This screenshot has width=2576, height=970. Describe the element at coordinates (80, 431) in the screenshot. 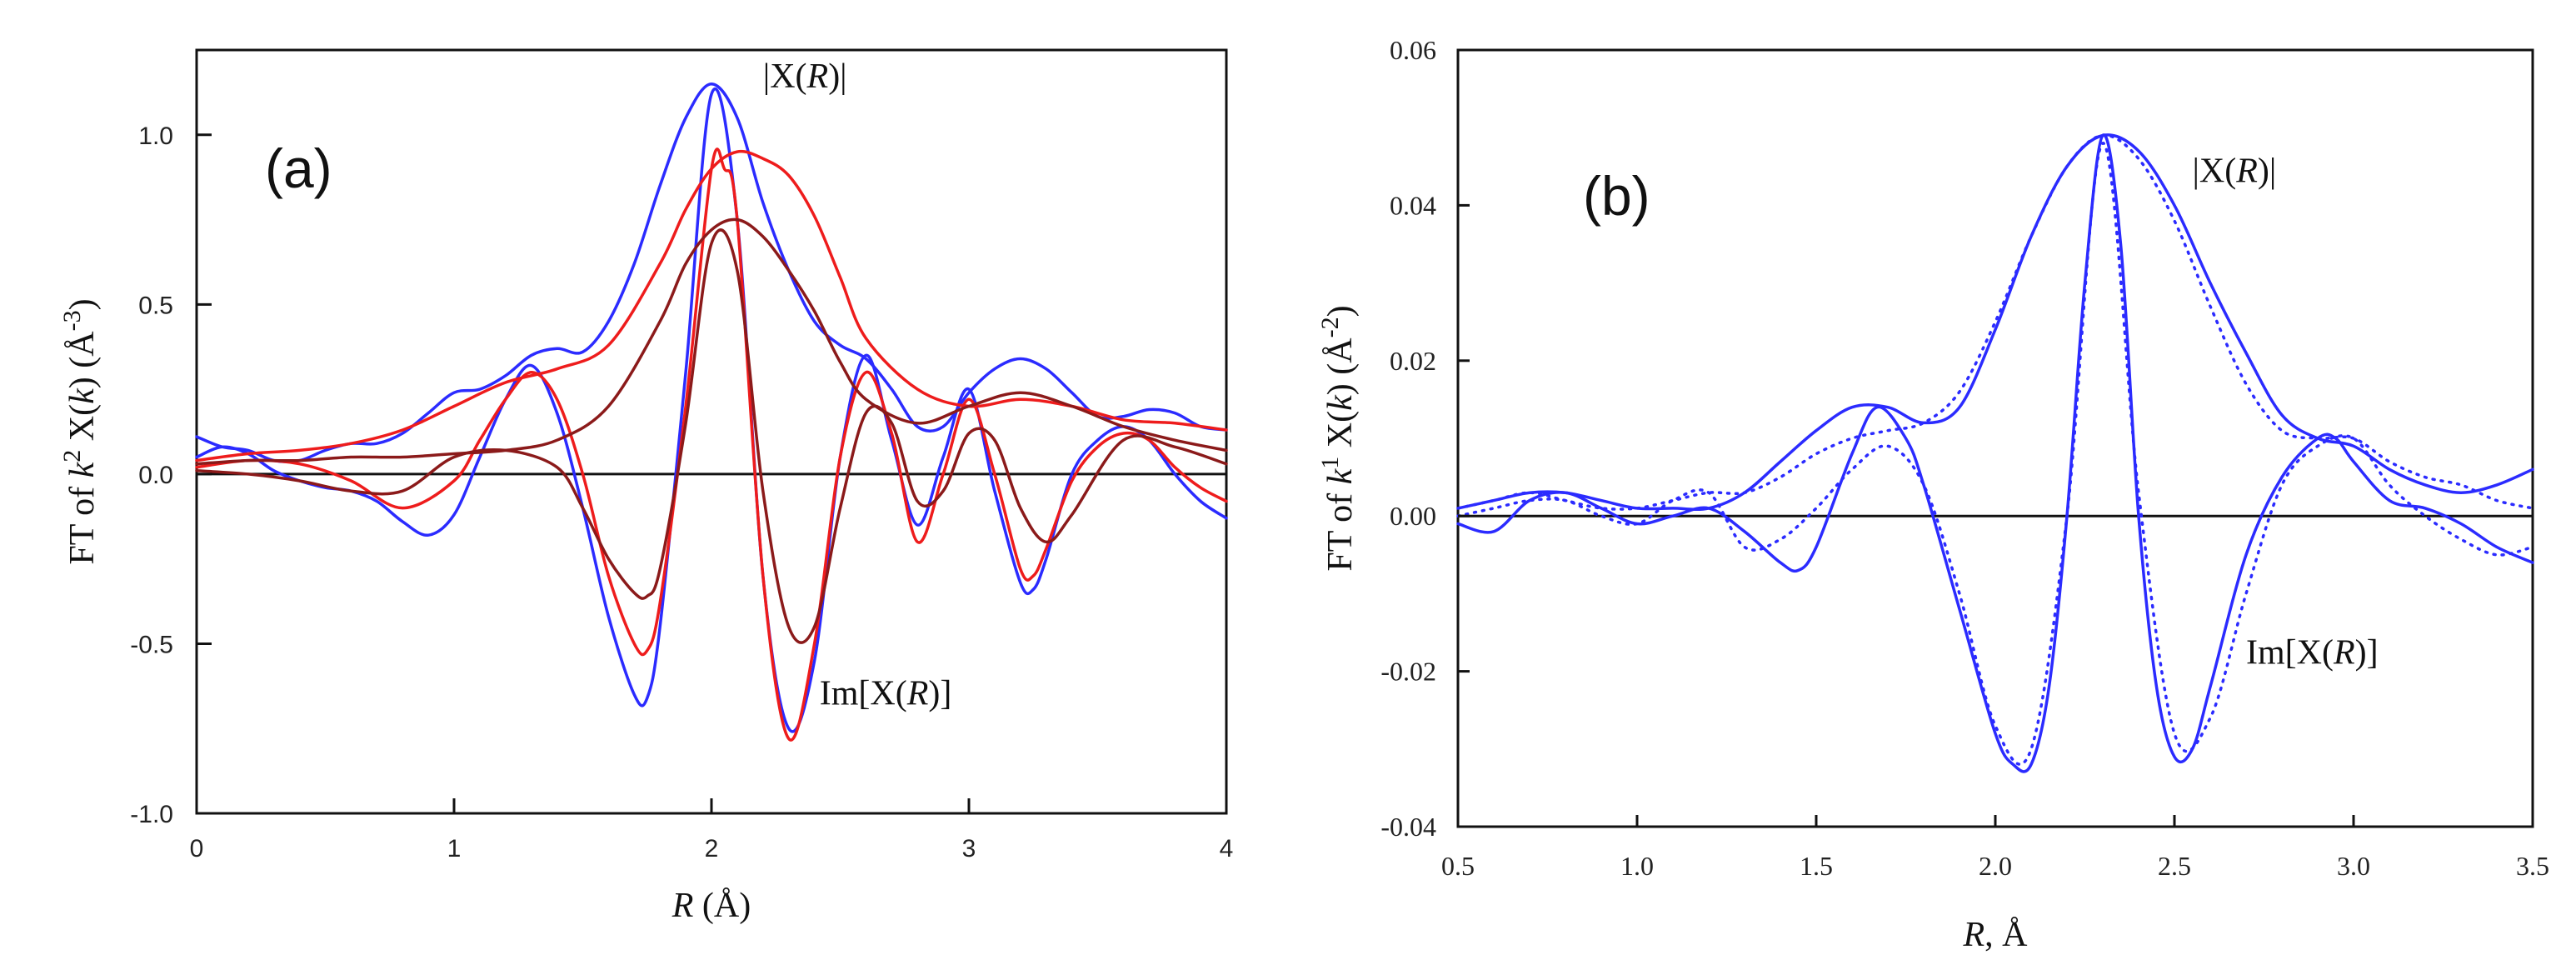

I see `y-axis-title-a: FT of k2 X(k) (Å-3)` at that location.